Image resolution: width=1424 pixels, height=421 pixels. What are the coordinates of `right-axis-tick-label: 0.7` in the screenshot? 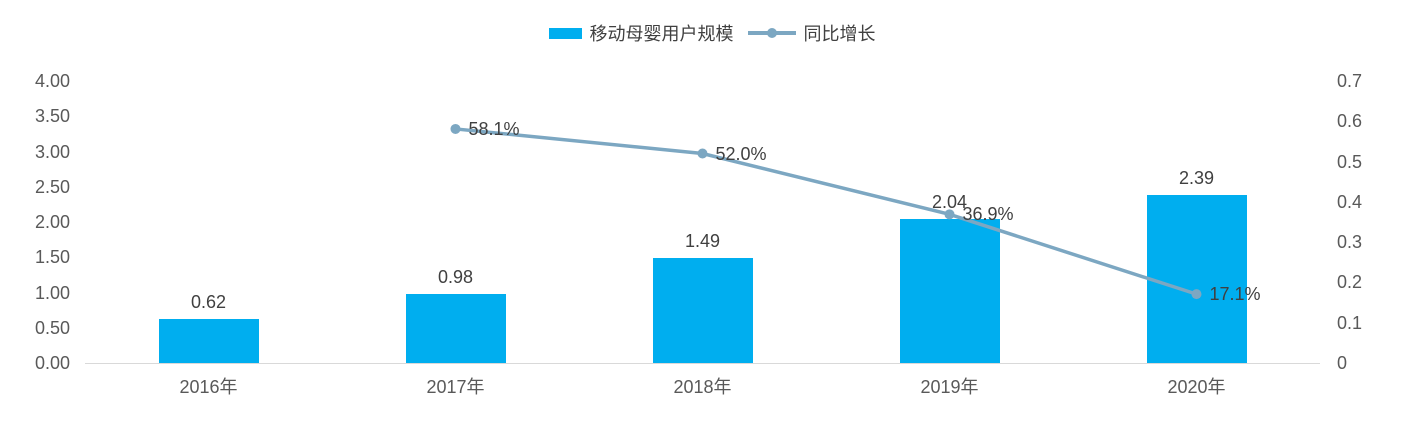 It's located at (1350, 81).